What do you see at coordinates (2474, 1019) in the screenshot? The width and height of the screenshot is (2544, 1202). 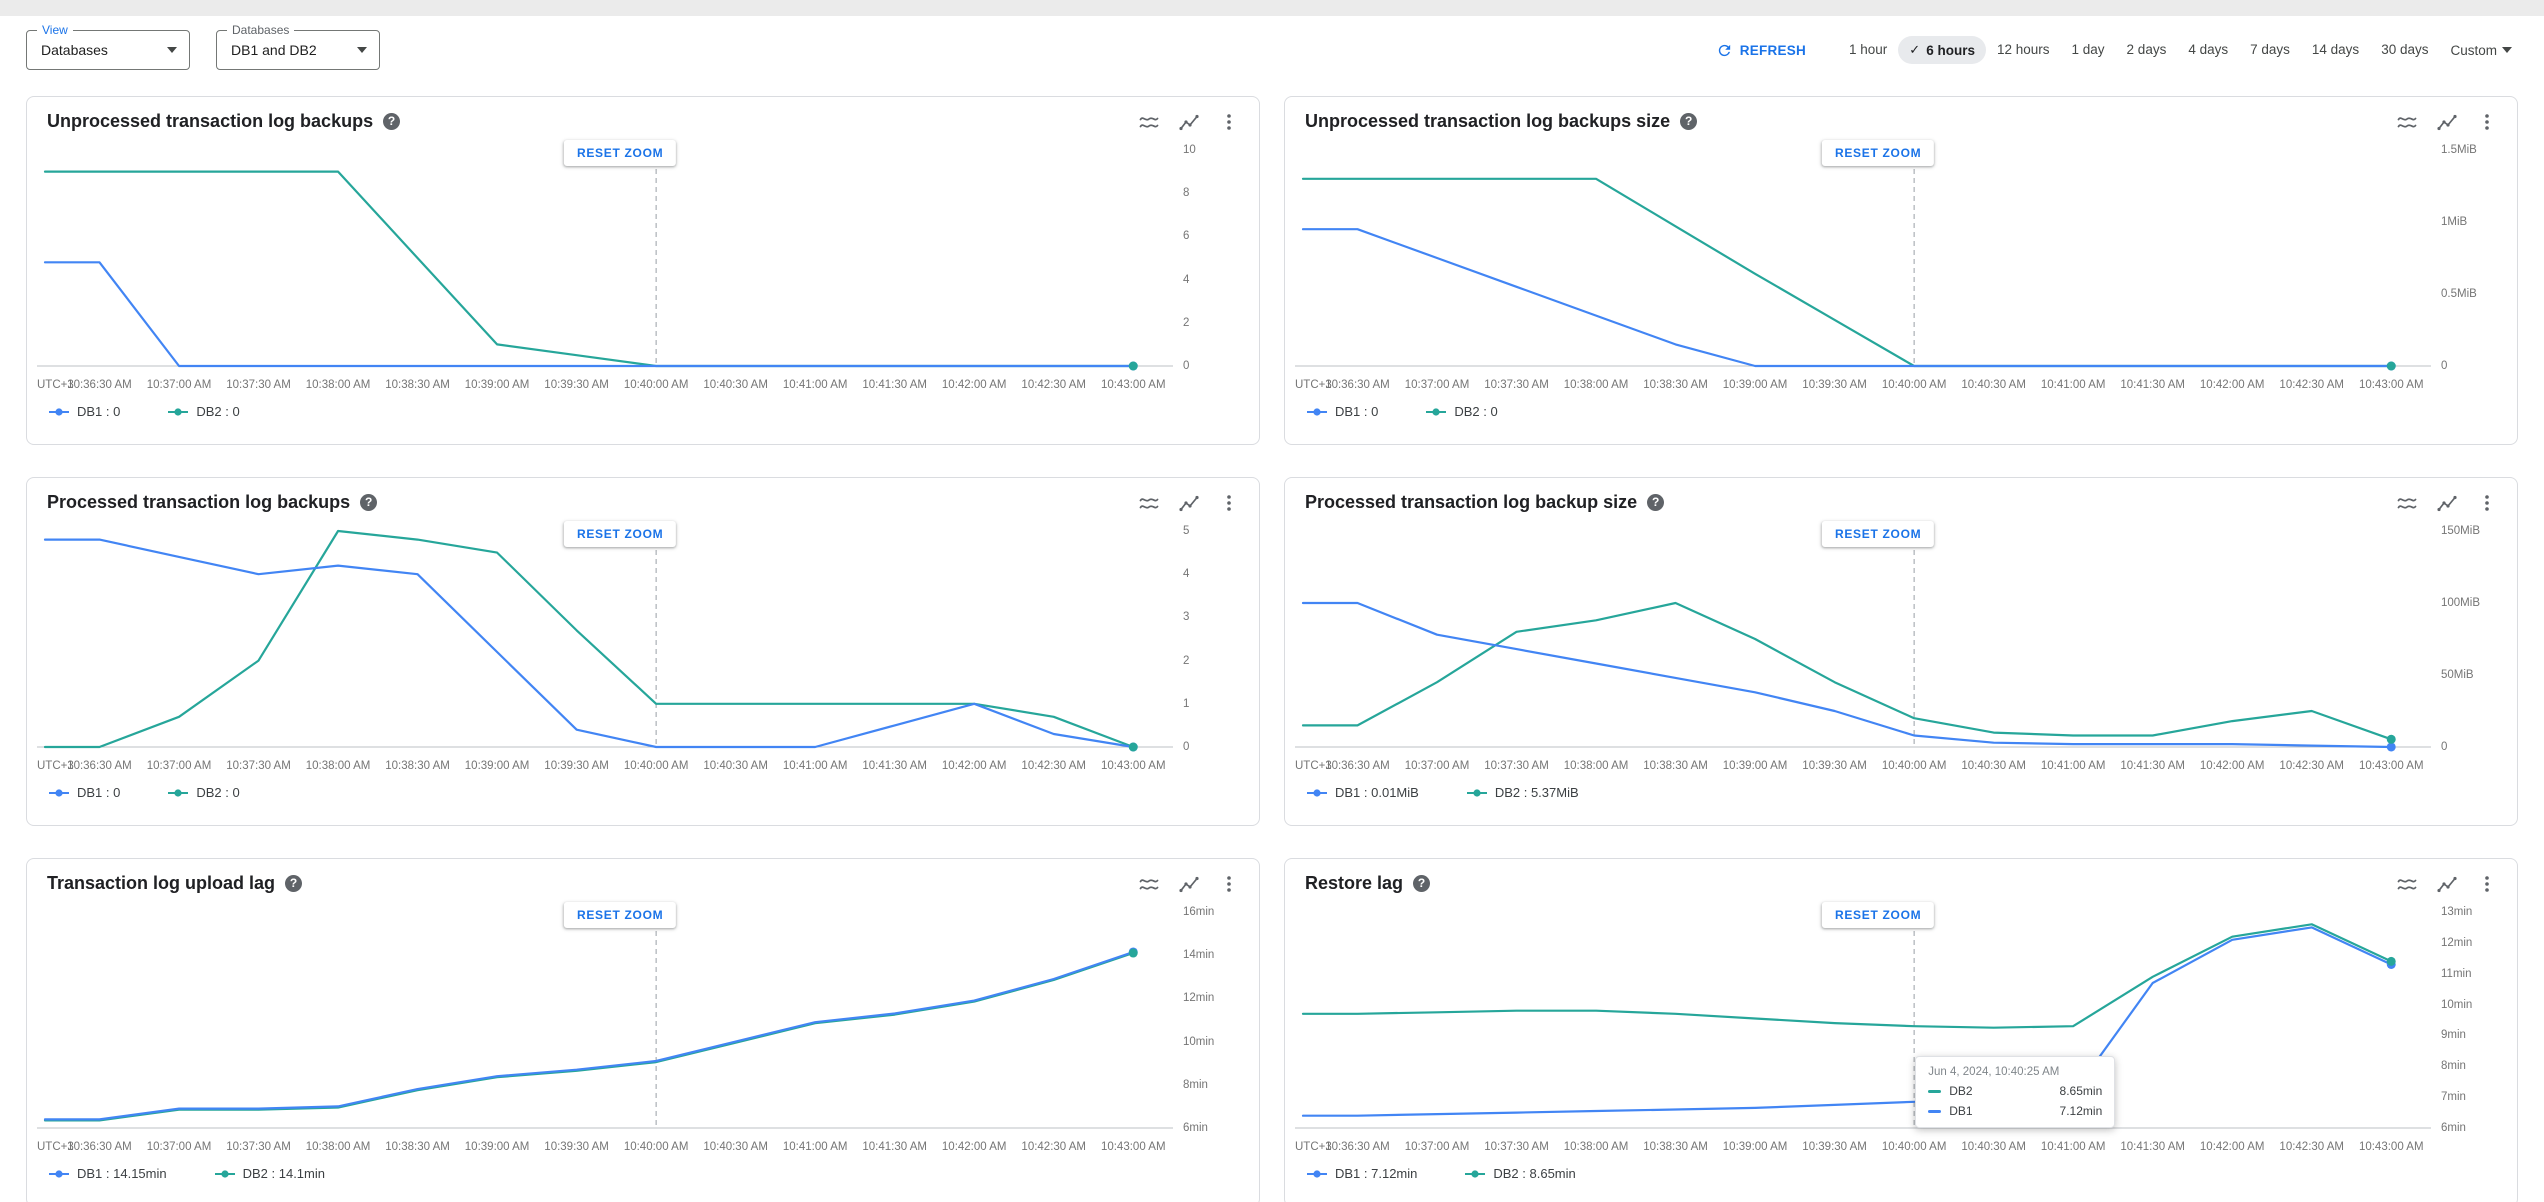 I see `y-axis-labels: 6min 7min 8min 9min 10min 11min 12min 13min` at bounding box center [2474, 1019].